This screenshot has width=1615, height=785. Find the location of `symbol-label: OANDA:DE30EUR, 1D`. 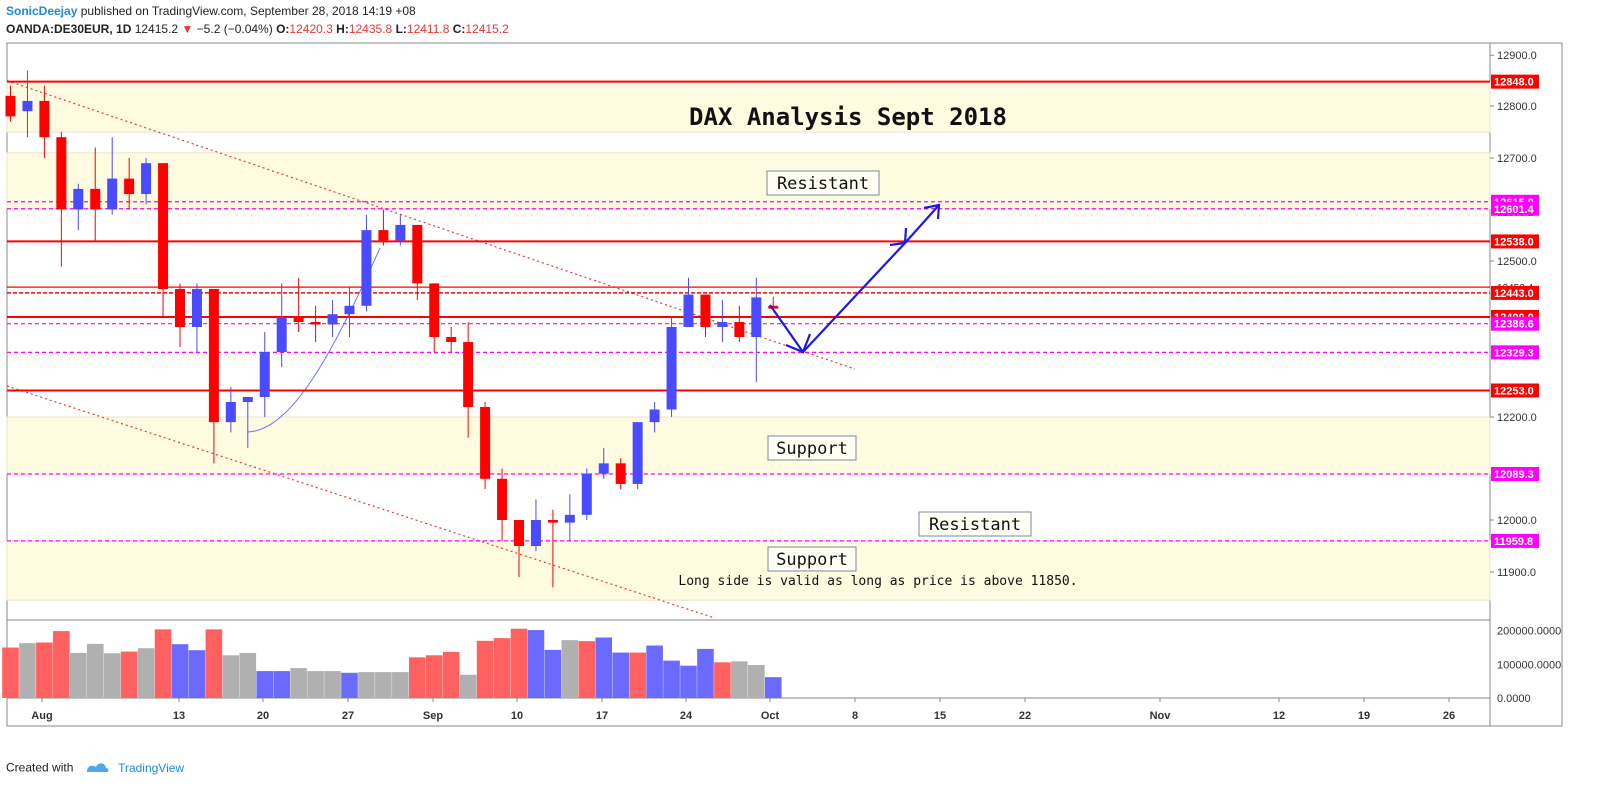

symbol-label: OANDA:DE30EUR, 1D is located at coordinates (69, 29).